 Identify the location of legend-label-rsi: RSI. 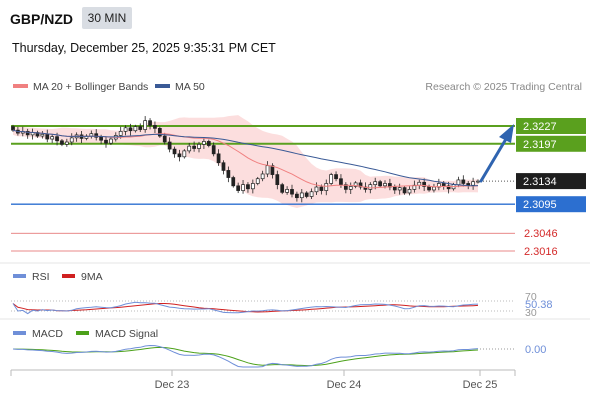
(41, 277).